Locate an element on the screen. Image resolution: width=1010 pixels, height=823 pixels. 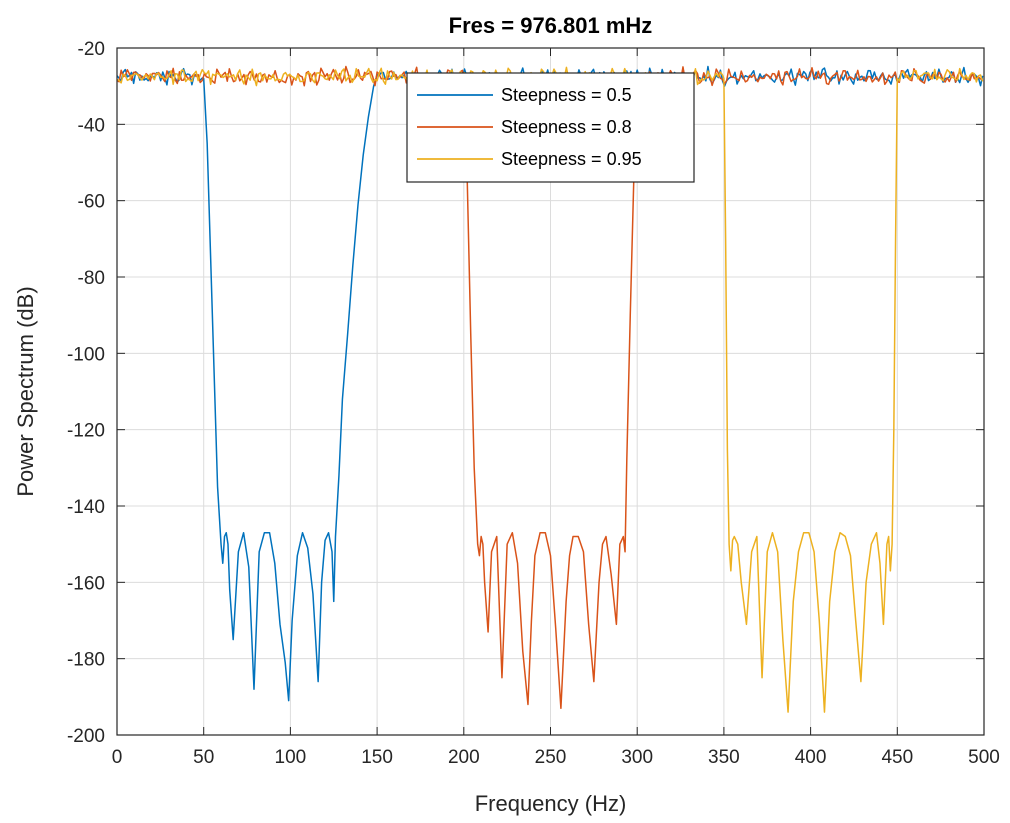
x-tick-label: 150 is located at coordinates (377, 757).